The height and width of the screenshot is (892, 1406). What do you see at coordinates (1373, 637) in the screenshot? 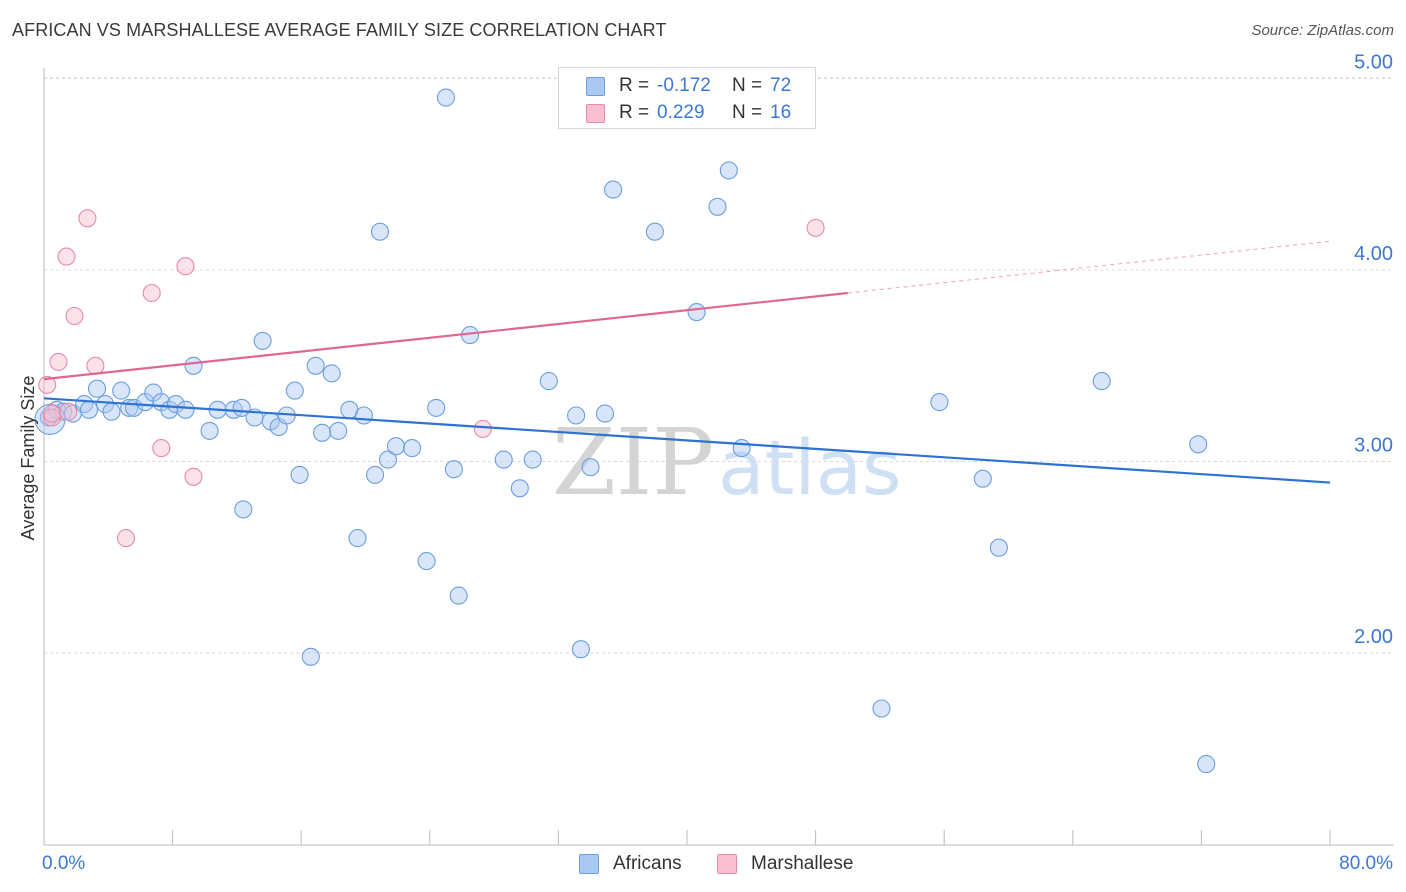
I see `y-tick-label: 2.00` at bounding box center [1373, 637].